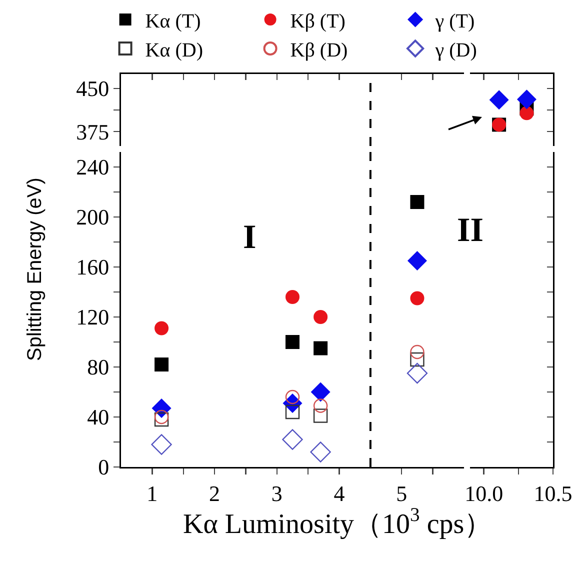  What do you see at coordinates (319, 50) in the screenshot?
I see `legend-label: Kβ (D)` at bounding box center [319, 50].